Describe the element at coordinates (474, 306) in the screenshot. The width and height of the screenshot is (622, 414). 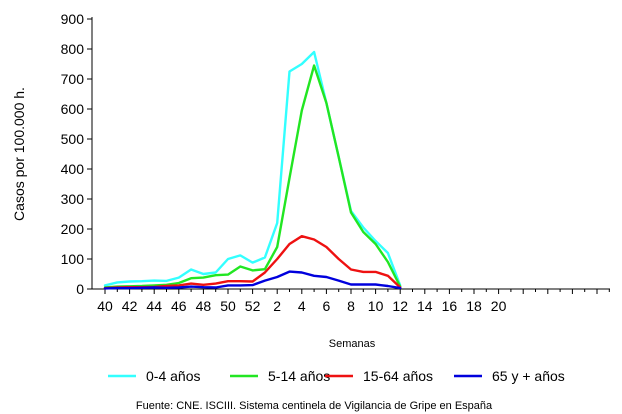
I see `x-tick-label: 18` at that location.